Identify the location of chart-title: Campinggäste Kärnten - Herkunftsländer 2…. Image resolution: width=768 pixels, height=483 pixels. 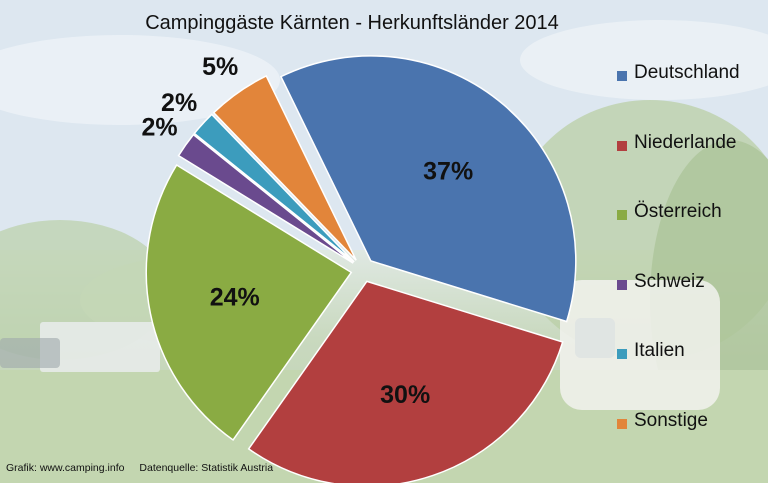
(352, 23).